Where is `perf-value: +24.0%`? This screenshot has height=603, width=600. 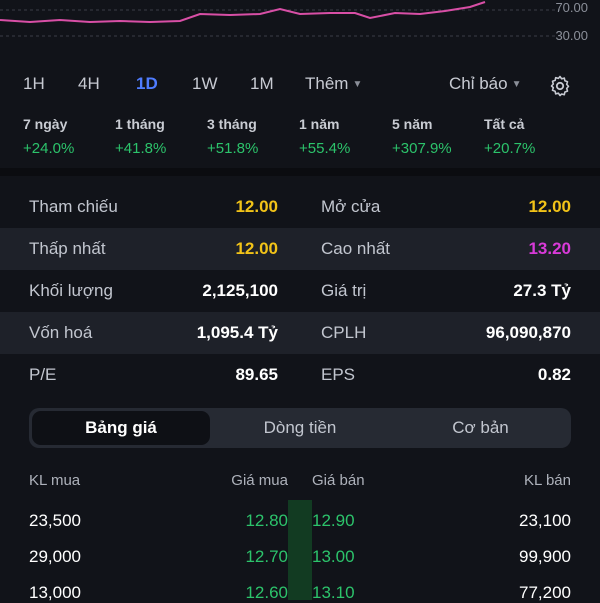 perf-value: +24.0% is located at coordinates (49, 148).